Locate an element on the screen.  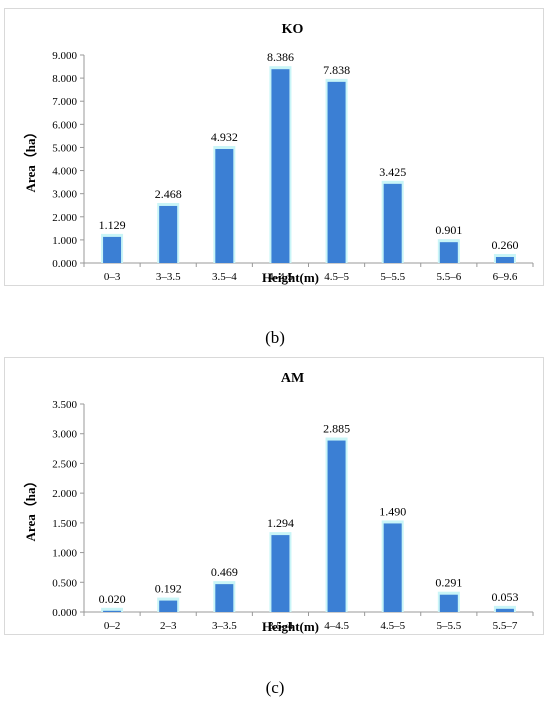
x-tick-label: 5.5–7 is located at coordinates (505, 626).